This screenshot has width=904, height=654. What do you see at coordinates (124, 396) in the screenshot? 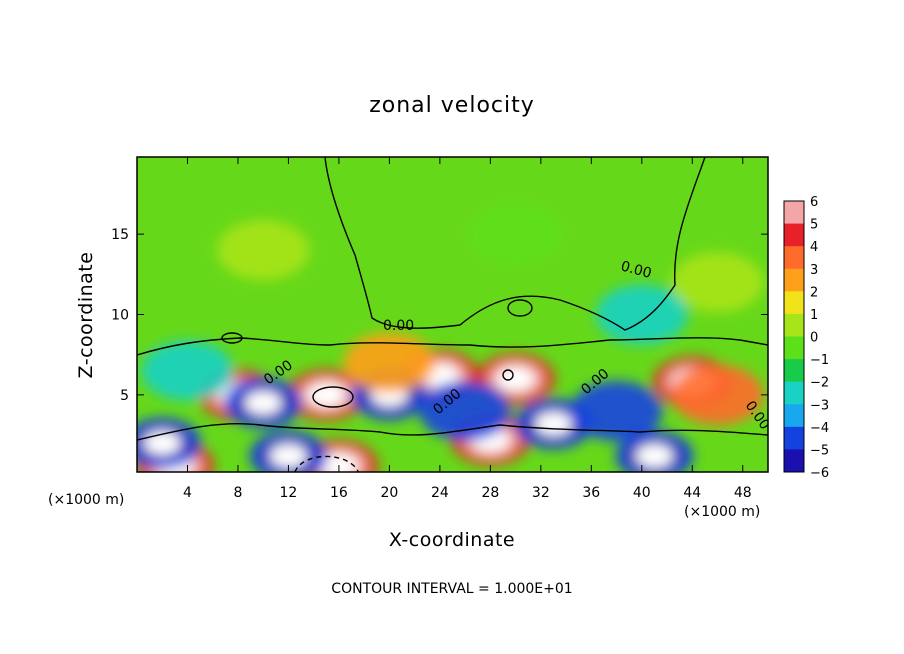
I see `y-tick-label: 5` at bounding box center [124, 396].